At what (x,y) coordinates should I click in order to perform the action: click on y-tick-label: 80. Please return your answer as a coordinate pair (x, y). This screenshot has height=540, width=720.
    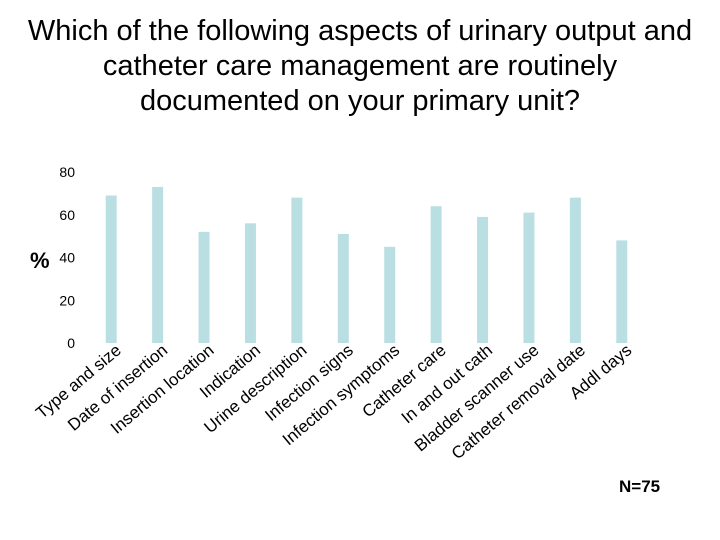
    Looking at the image, I should click on (67, 172).